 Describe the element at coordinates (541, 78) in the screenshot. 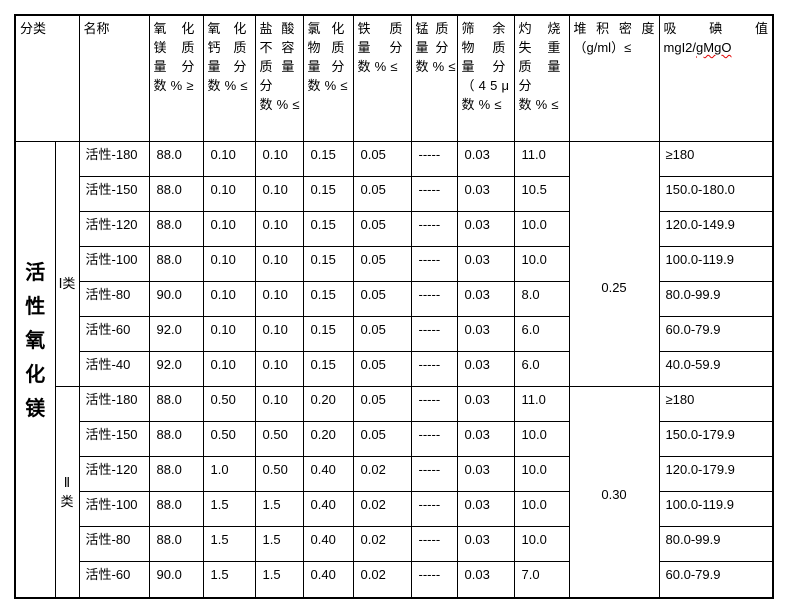

I see `header-loss-on-ignition: 灼烧失重质量分数%≤` at that location.